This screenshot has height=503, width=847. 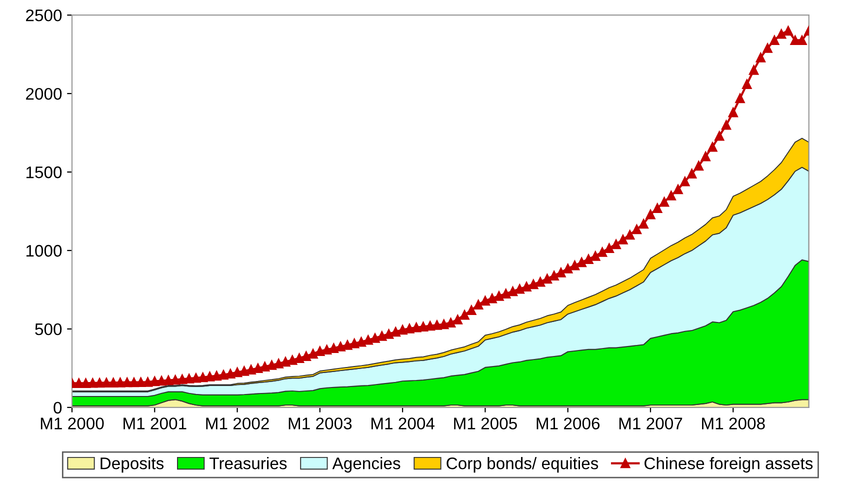 I want to click on x-tick-label: M1 2005, so click(x=485, y=424).